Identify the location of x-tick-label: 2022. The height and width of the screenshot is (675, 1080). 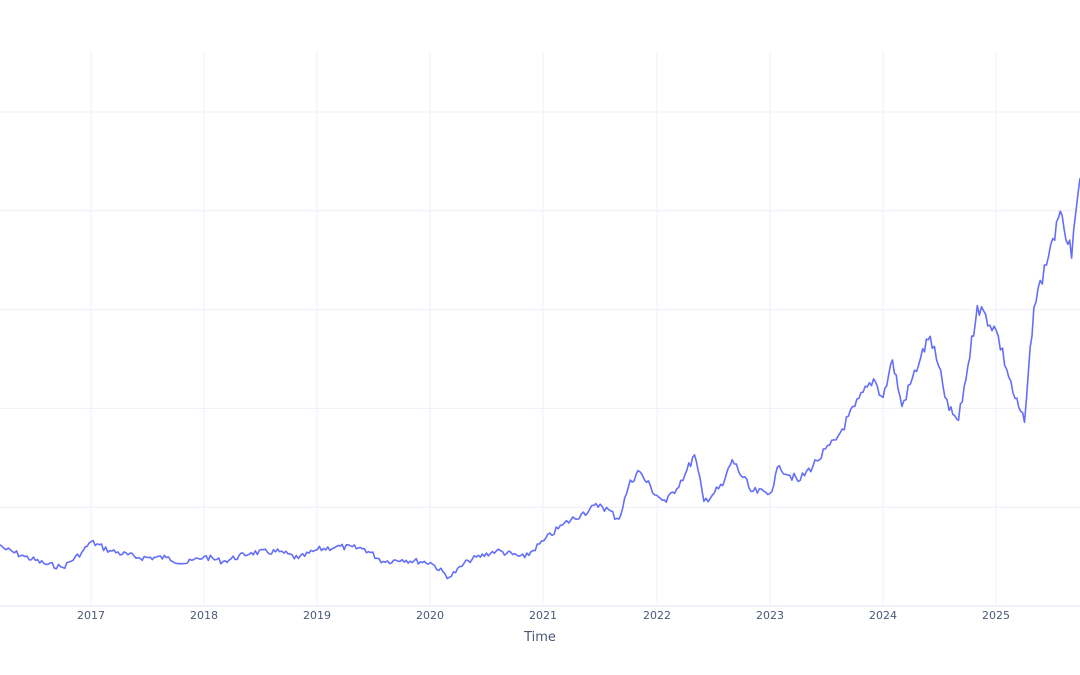
(657, 615).